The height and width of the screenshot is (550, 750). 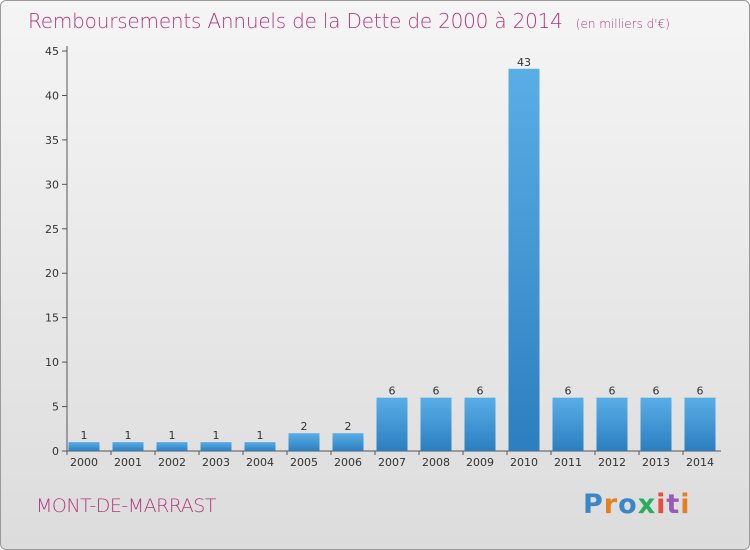 I want to click on x-tick-label: 2005, so click(x=304, y=462).